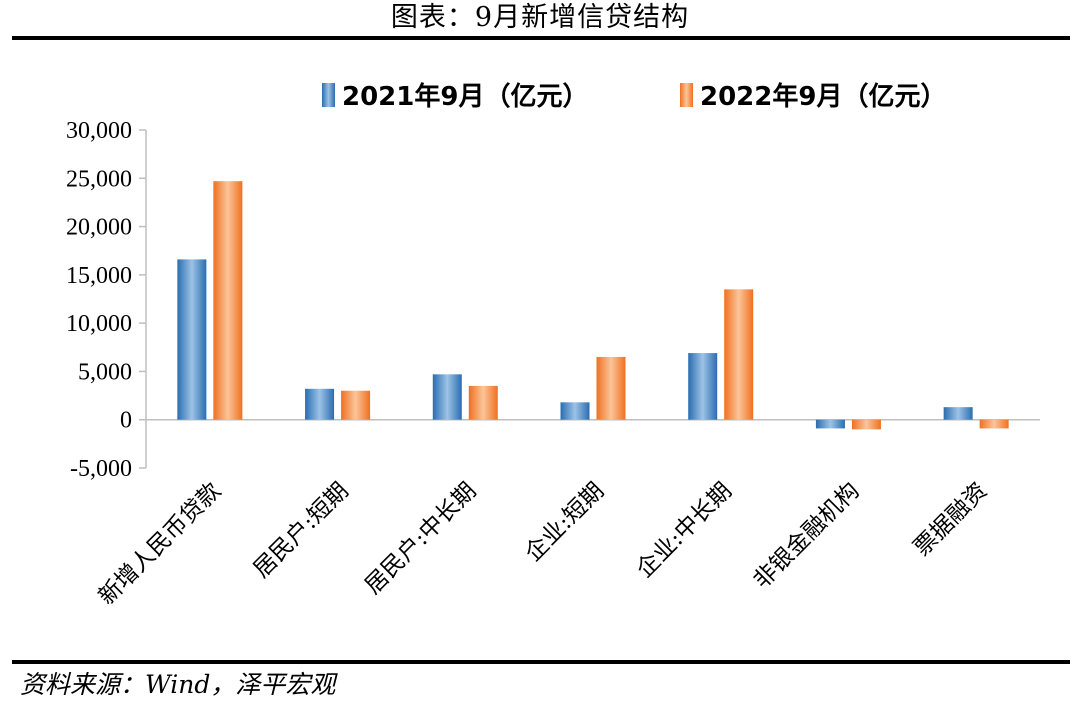 The image size is (1080, 705). I want to click on x-category-label: 企业:短期, so click(564, 522).